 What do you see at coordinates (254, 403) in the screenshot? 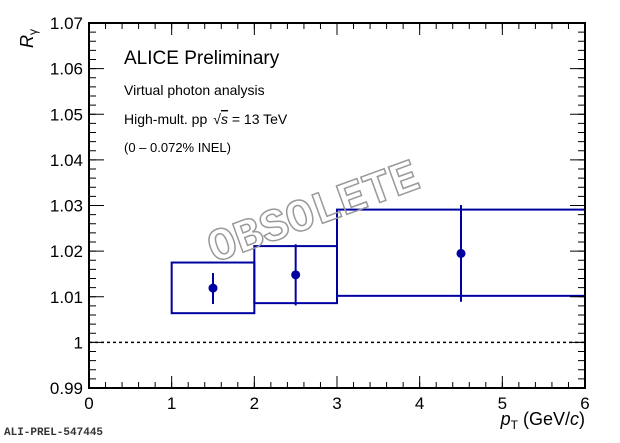
I see `x-tick-label: 2` at bounding box center [254, 403].